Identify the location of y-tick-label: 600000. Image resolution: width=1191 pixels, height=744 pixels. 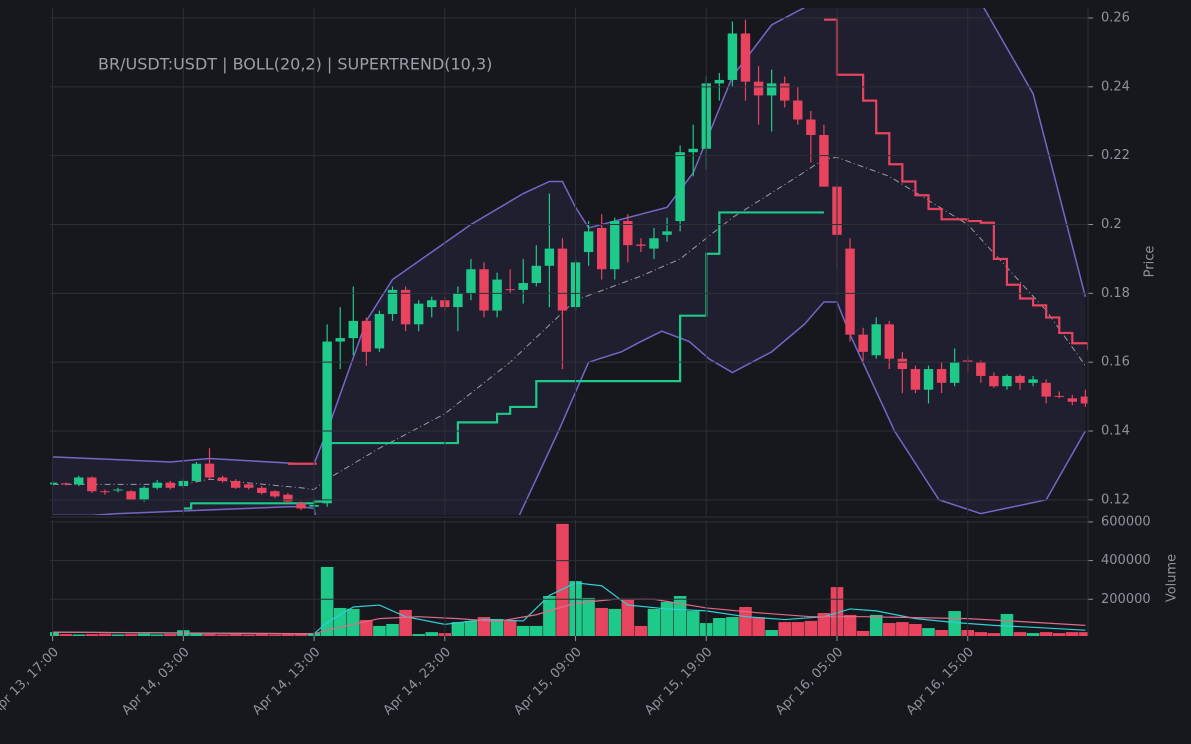
(1126, 521).